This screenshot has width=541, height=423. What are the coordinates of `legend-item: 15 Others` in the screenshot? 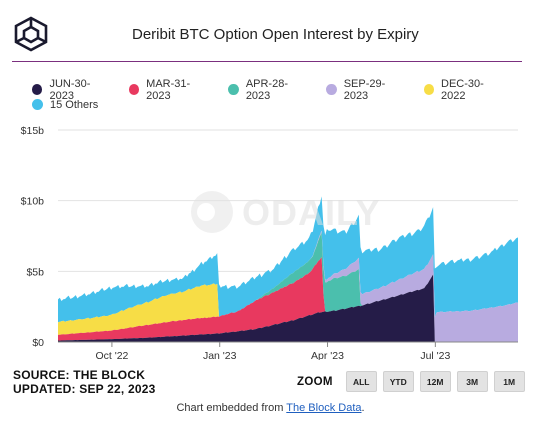 It's located at (65, 104).